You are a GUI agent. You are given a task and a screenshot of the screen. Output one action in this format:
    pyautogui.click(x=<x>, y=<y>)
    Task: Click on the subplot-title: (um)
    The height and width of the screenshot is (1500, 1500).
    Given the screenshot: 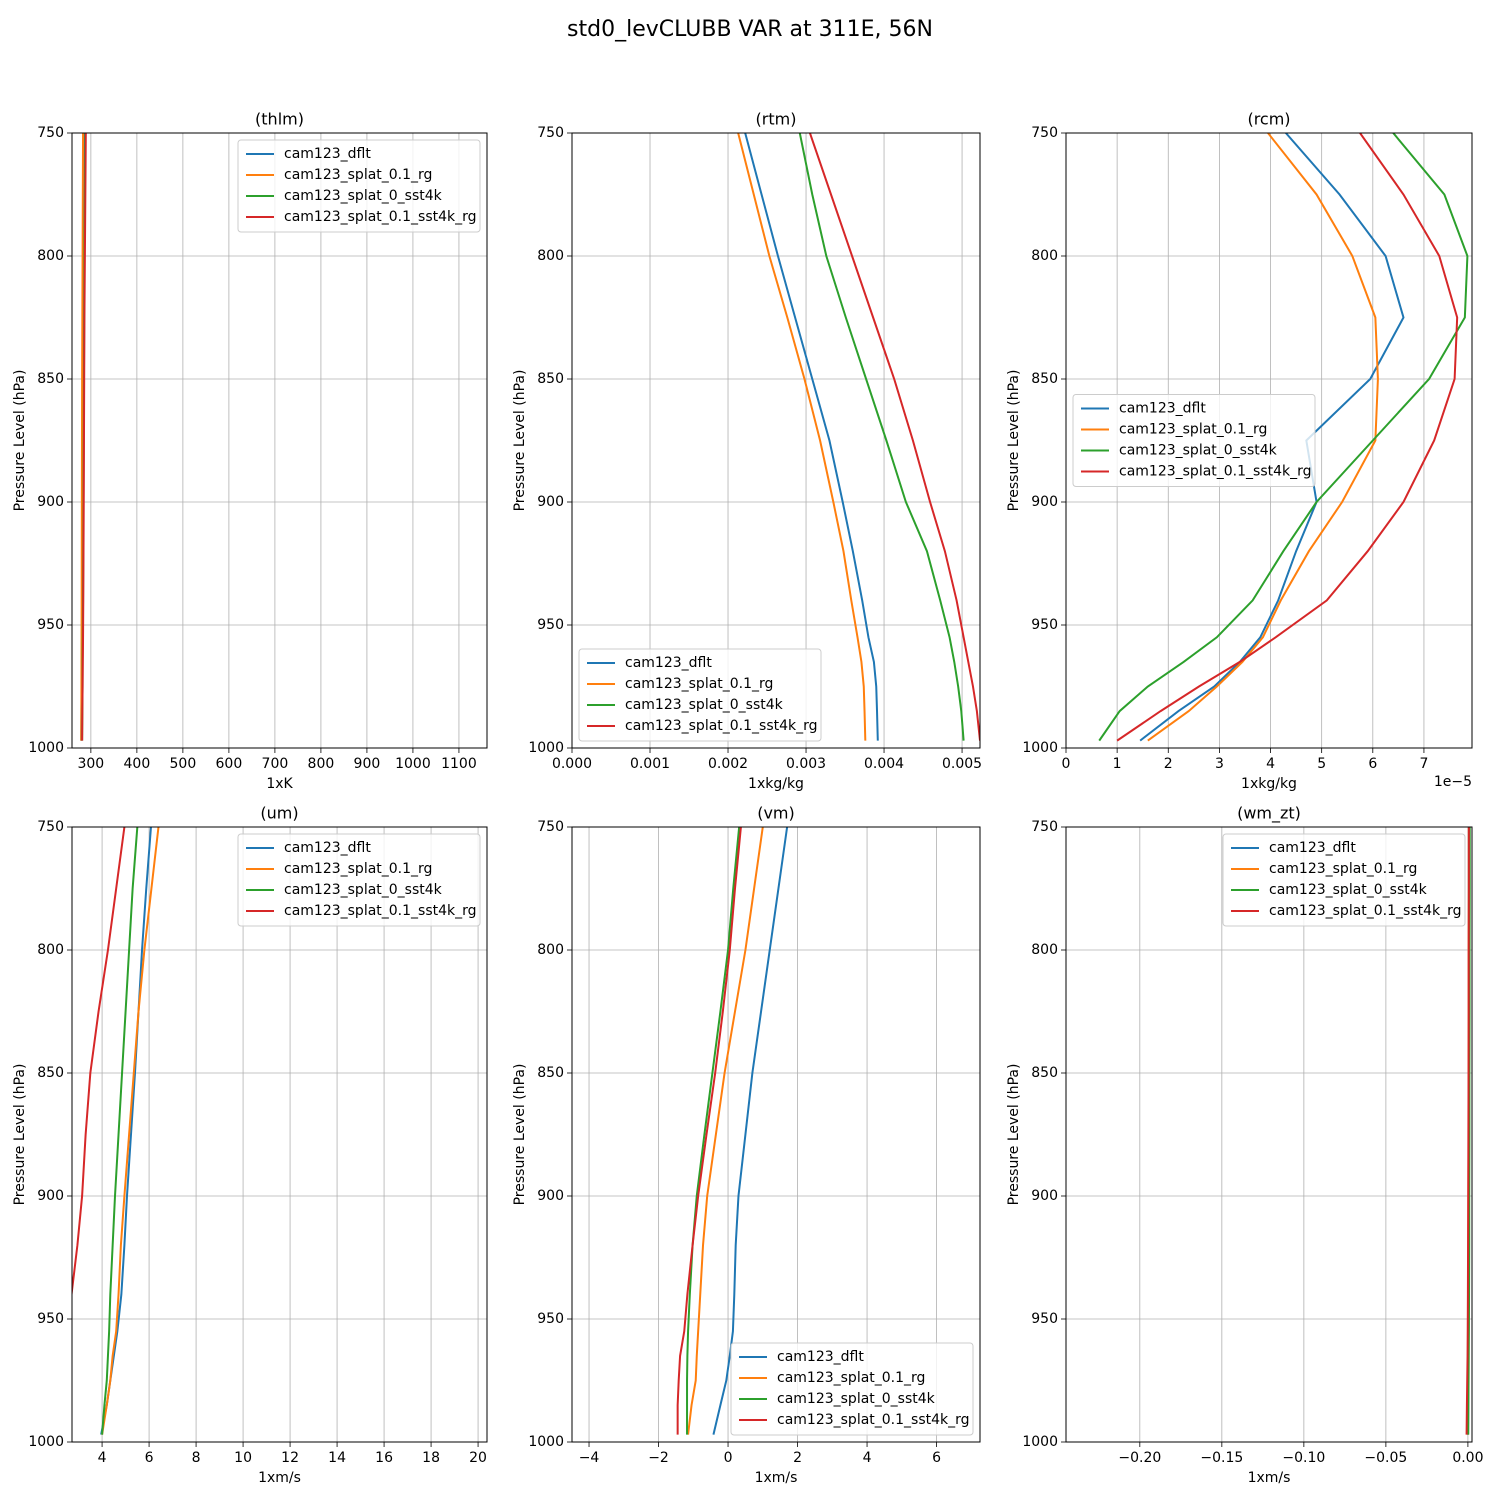 What is the action you would take?
    pyautogui.click(x=279, y=813)
    